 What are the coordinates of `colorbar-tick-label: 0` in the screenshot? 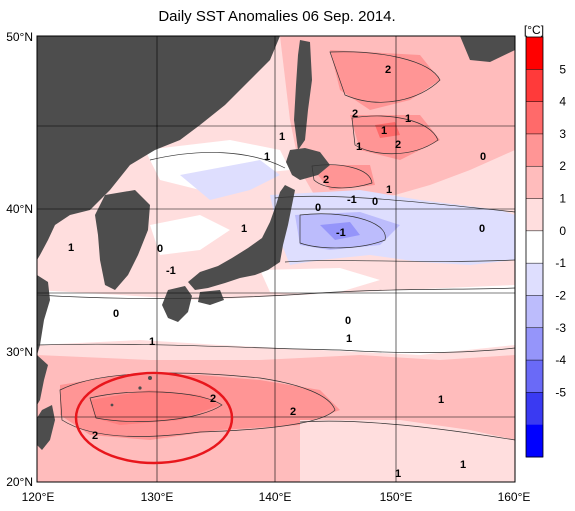 It's located at (562, 231).